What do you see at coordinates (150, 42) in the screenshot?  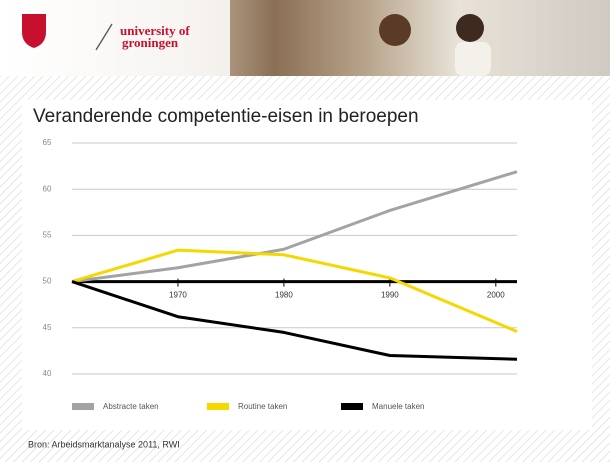 I see `logo-text: groningen` at bounding box center [150, 42].